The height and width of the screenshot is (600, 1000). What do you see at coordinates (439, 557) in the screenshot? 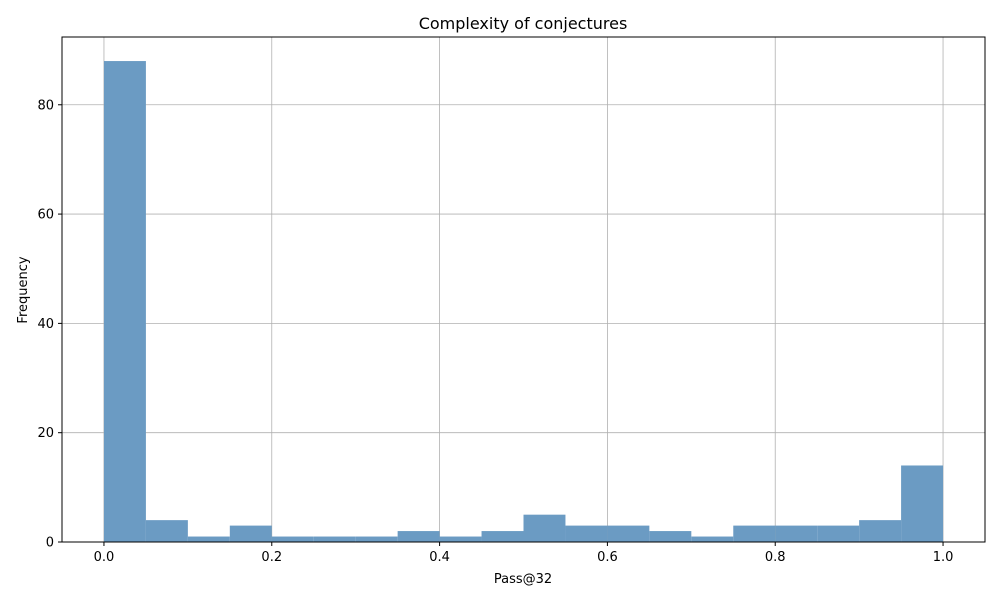
I see `x-tick-label: 0.4` at bounding box center [439, 557].